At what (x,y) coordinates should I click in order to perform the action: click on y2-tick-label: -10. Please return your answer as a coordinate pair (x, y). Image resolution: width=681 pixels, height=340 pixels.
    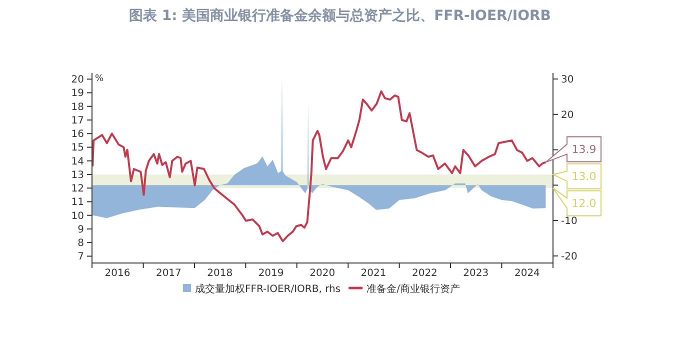
    Looking at the image, I should click on (569, 222).